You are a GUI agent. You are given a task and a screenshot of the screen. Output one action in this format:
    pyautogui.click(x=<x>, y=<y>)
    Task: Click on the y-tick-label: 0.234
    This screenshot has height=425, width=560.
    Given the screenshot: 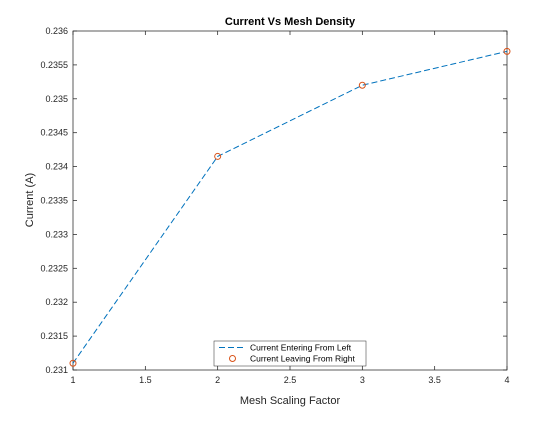 What is the action you would take?
    pyautogui.click(x=56, y=167)
    